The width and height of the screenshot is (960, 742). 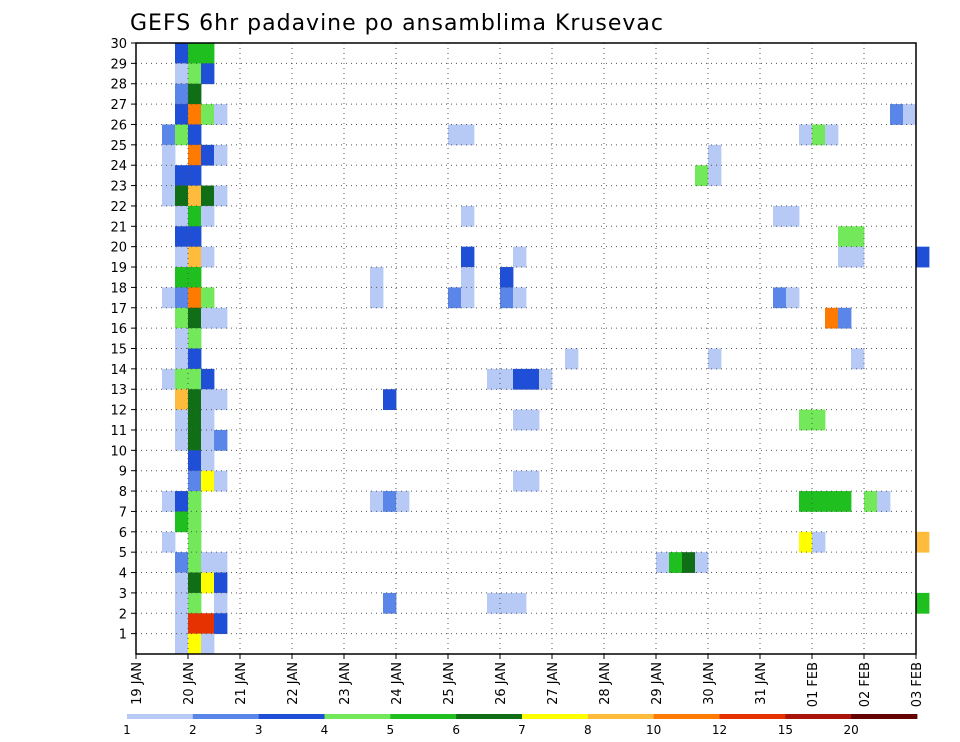 What do you see at coordinates (259, 730) in the screenshot?
I see `colorbar-label: 3` at bounding box center [259, 730].